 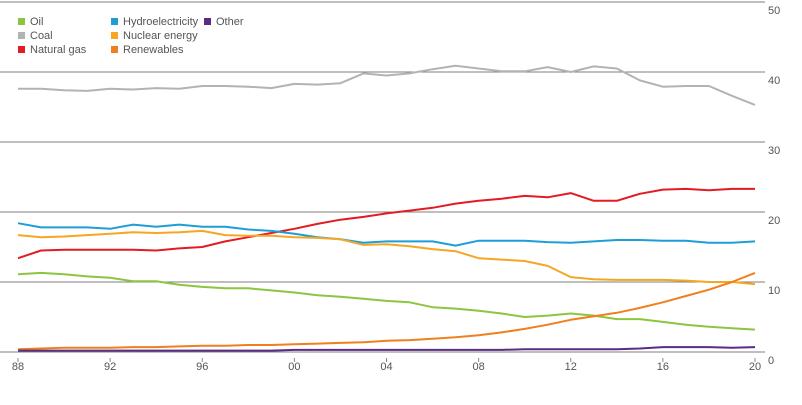 I want to click on y-tick-label: 50, so click(x=774, y=11).